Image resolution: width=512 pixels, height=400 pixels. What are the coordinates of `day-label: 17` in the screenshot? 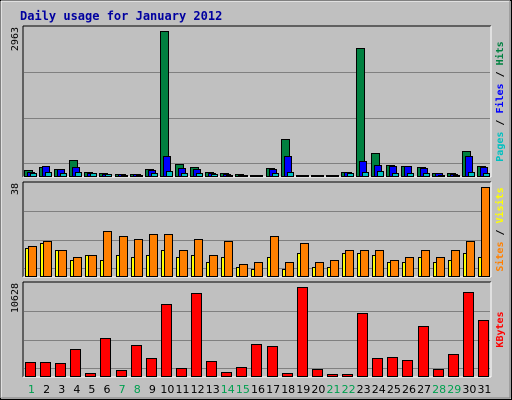 It's located at (273, 389).